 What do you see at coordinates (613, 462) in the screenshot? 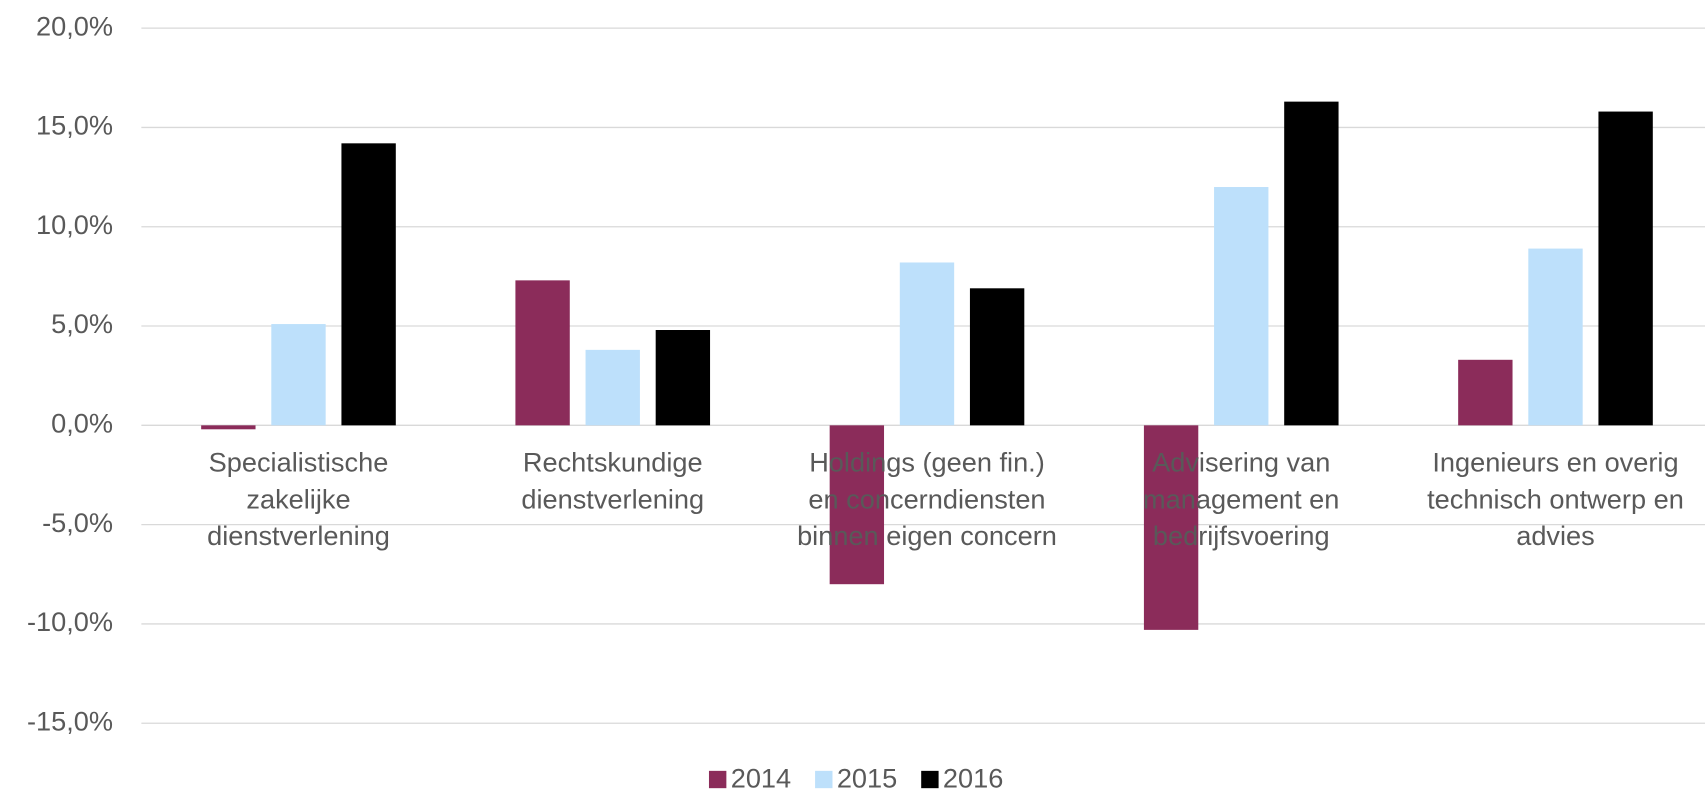
I see `x-tick-label: Rechtskundige` at bounding box center [613, 462].